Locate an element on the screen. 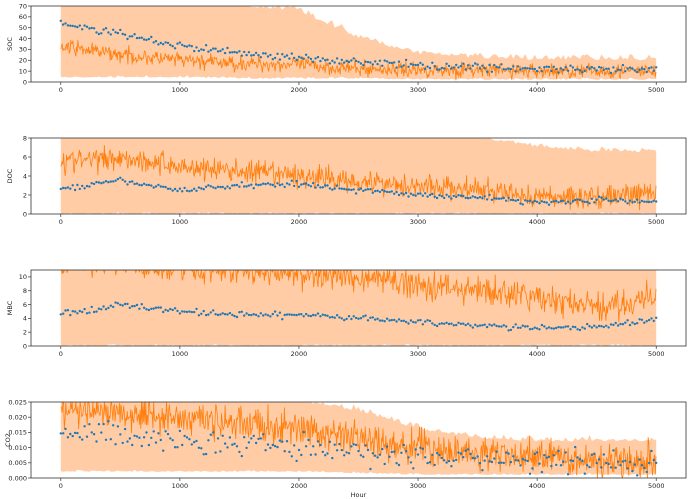  x-tick-label: 0 is located at coordinates (61, 90).